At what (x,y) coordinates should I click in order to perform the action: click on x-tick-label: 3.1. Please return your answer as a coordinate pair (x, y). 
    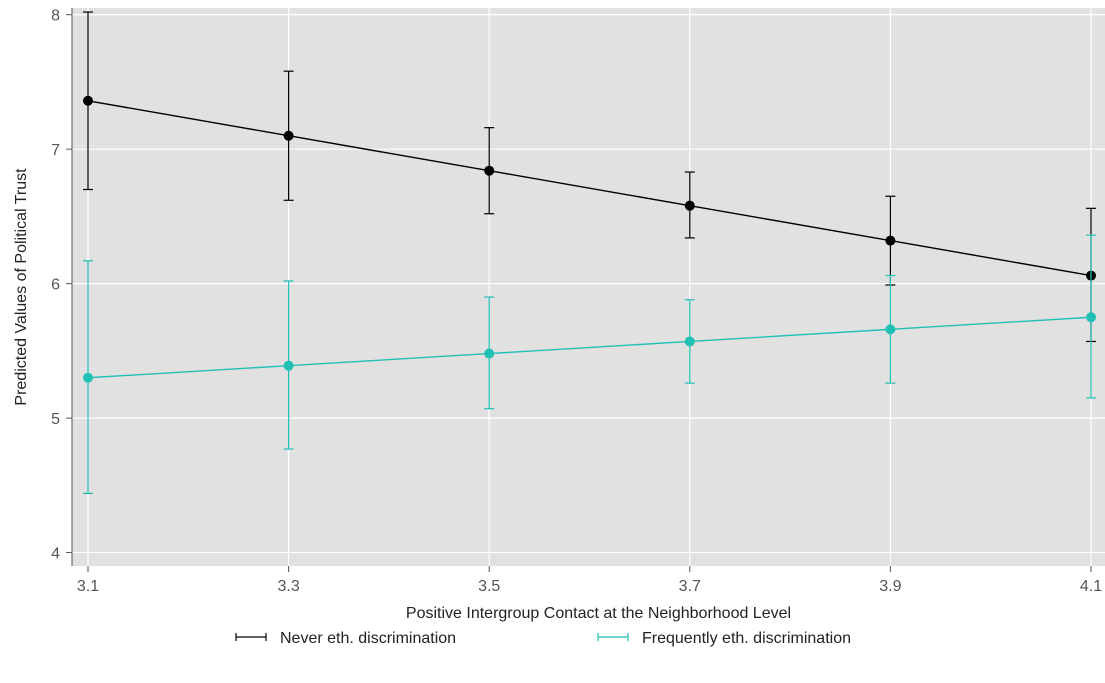
    Looking at the image, I should click on (88, 586).